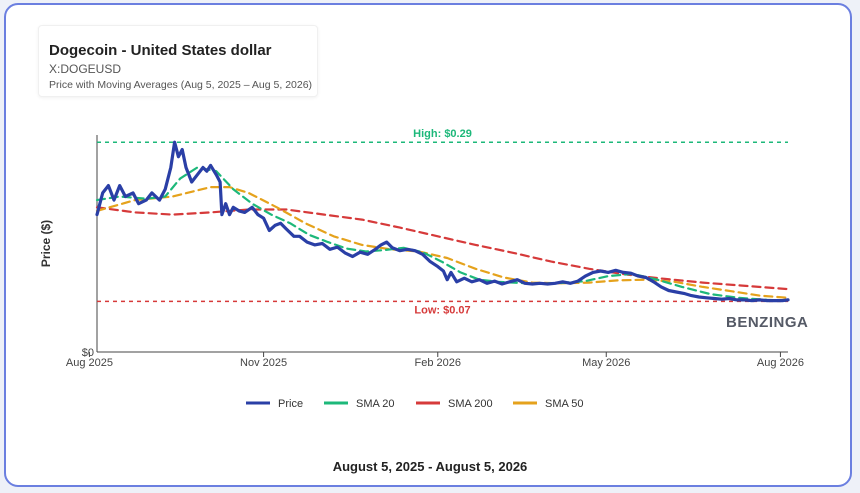 The width and height of the screenshot is (860, 493). Describe the element at coordinates (160, 50) in the screenshot. I see `chart-title: Dogecoin - United States dollar` at that location.